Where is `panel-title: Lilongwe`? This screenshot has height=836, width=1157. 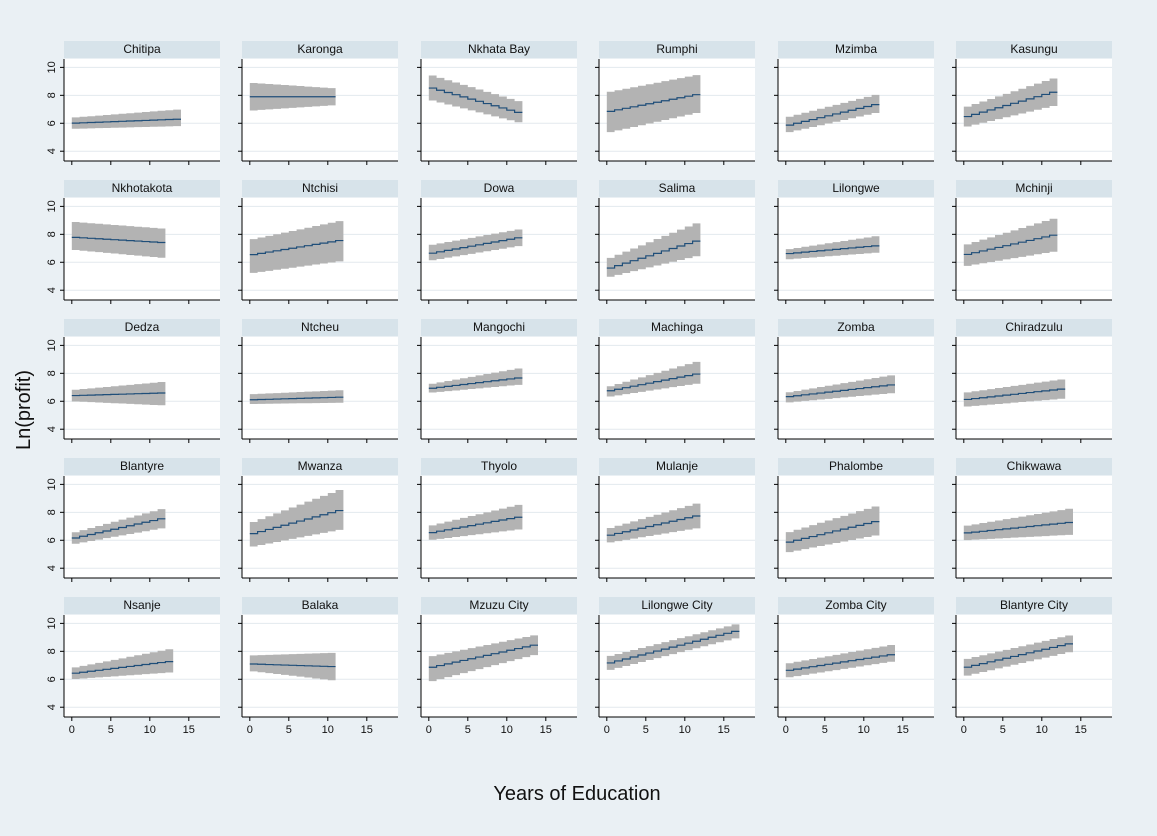 panel-title: Lilongwe is located at coordinates (856, 188).